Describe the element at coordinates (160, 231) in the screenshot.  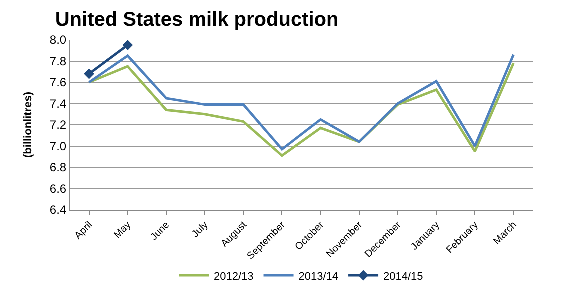
I see `x-tick-label: June` at that location.